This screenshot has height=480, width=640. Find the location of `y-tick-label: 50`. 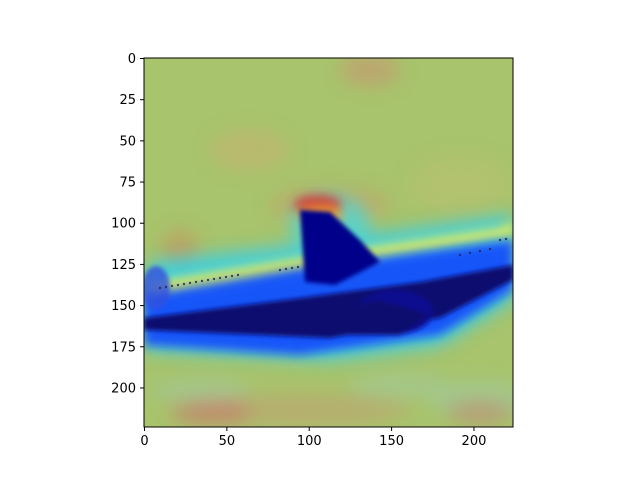

y-tick-label: 50 is located at coordinates (127, 141).